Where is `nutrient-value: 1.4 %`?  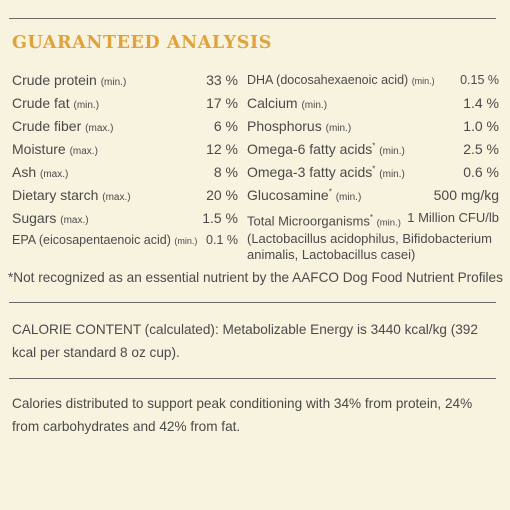
nutrient-value: 1.4 % is located at coordinates (481, 103).